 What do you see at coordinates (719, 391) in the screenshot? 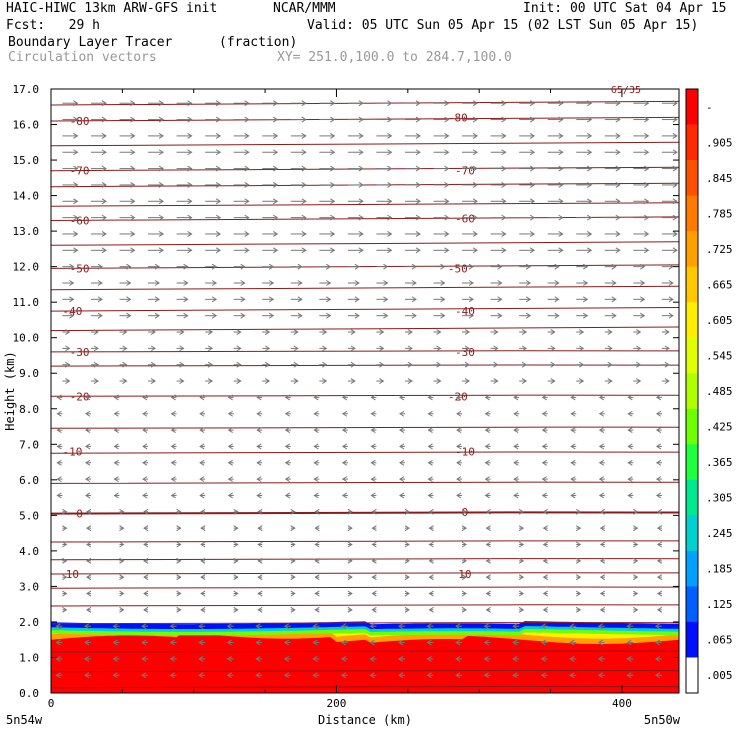
I see `colorbar-label: .485` at bounding box center [719, 391].